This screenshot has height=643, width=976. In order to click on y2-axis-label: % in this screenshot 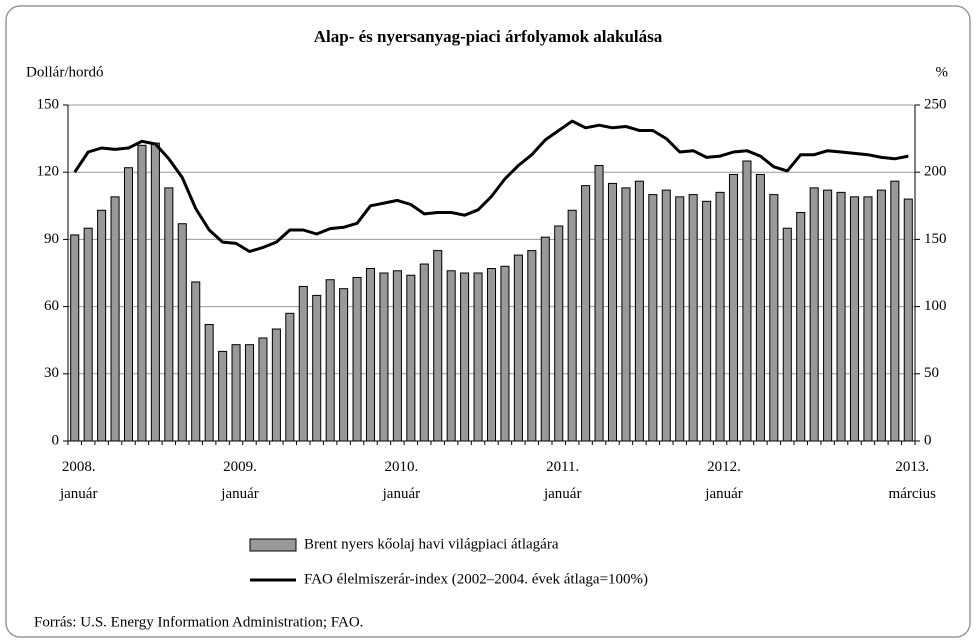, I will do `click(942, 72)`.